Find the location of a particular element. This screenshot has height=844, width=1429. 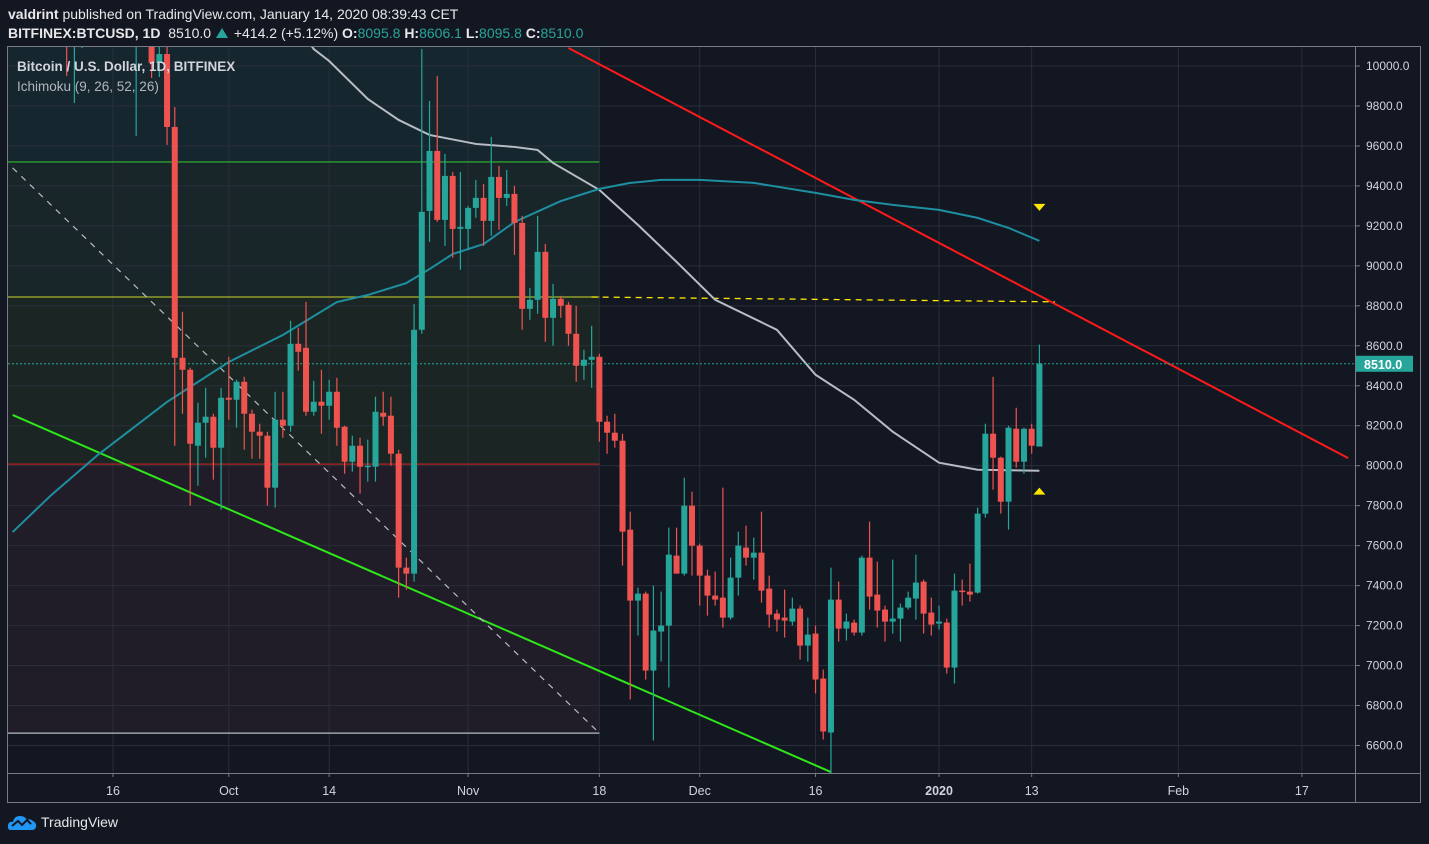

time-axis-label: Dec is located at coordinates (700, 791).